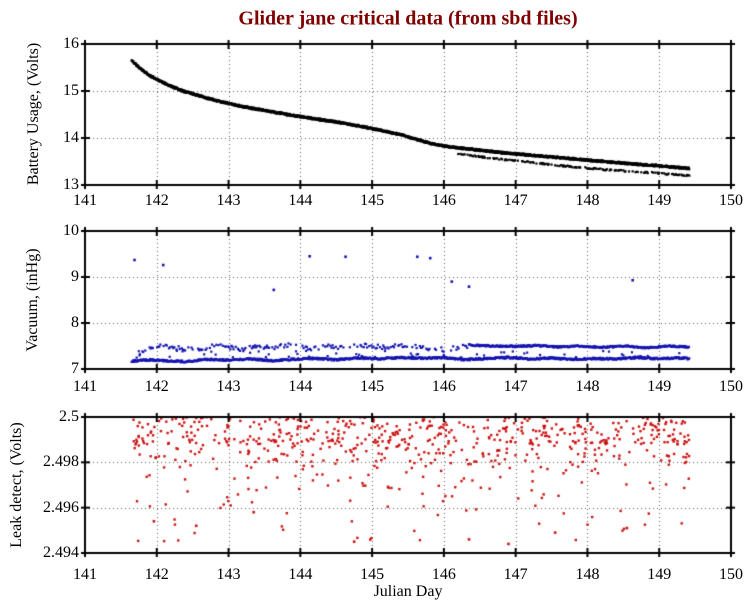 Image resolution: width=750 pixels, height=608 pixels. Describe the element at coordinates (300, 386) in the screenshot. I see `vacuum-xtick-144: 144` at that location.